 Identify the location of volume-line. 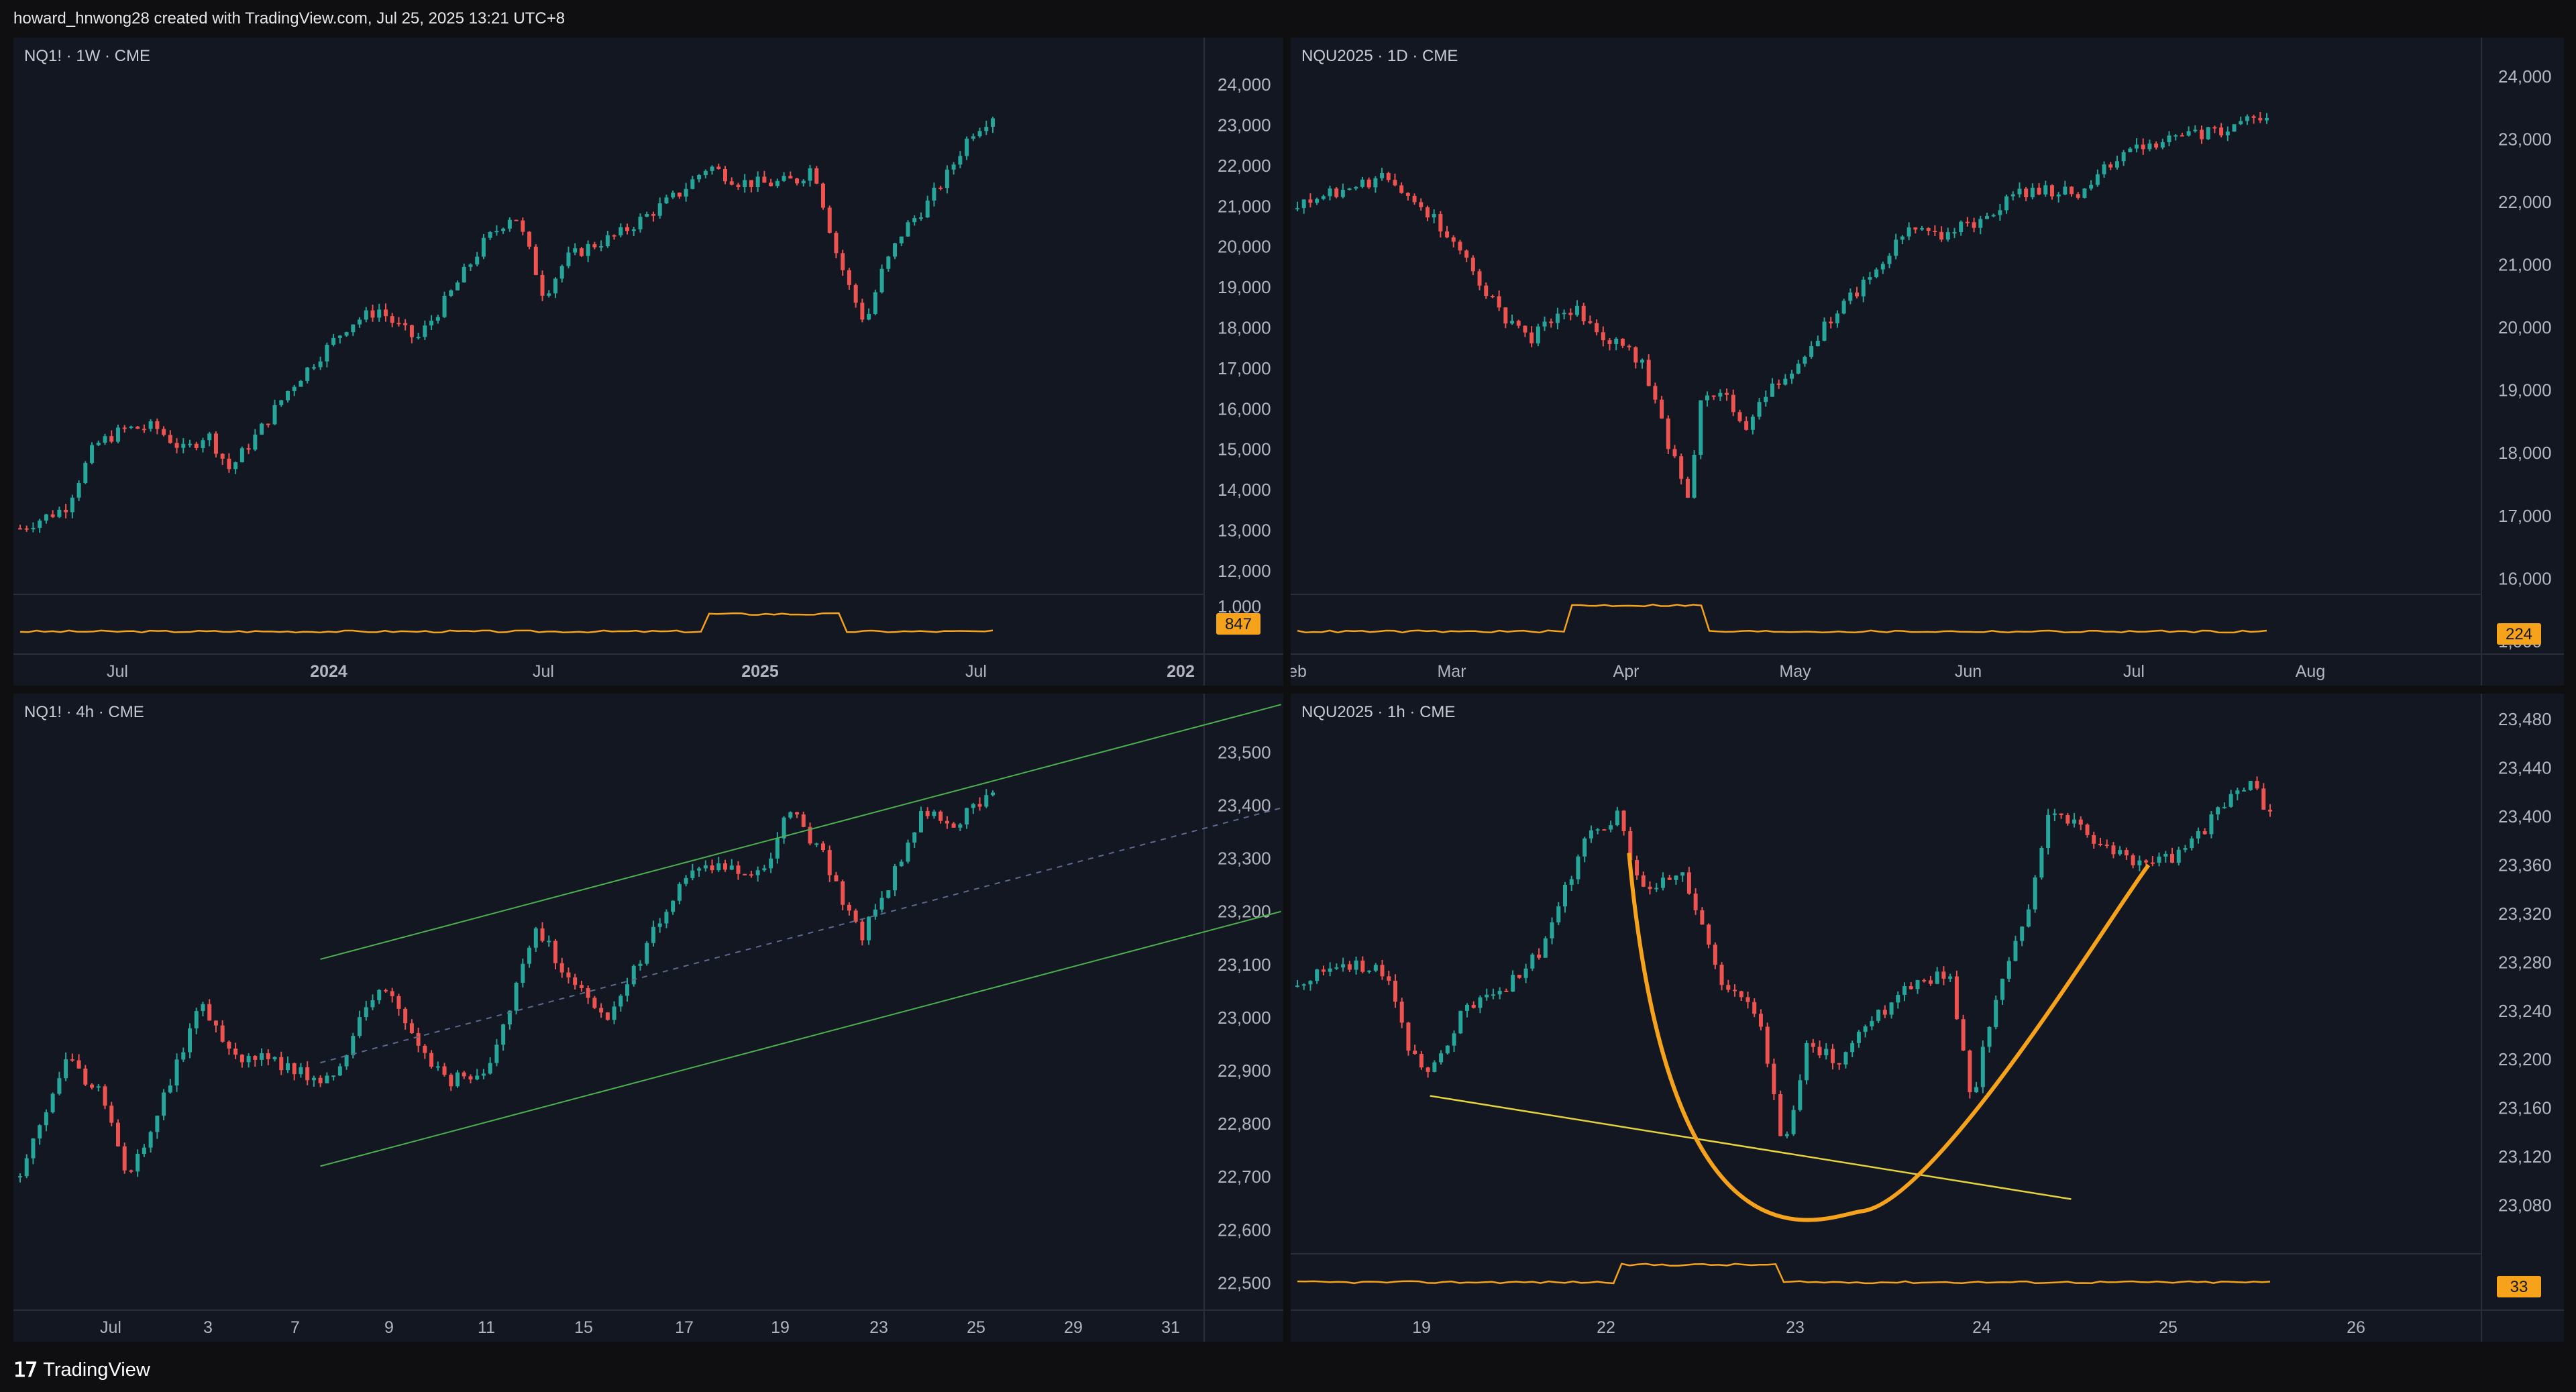
(506, 623).